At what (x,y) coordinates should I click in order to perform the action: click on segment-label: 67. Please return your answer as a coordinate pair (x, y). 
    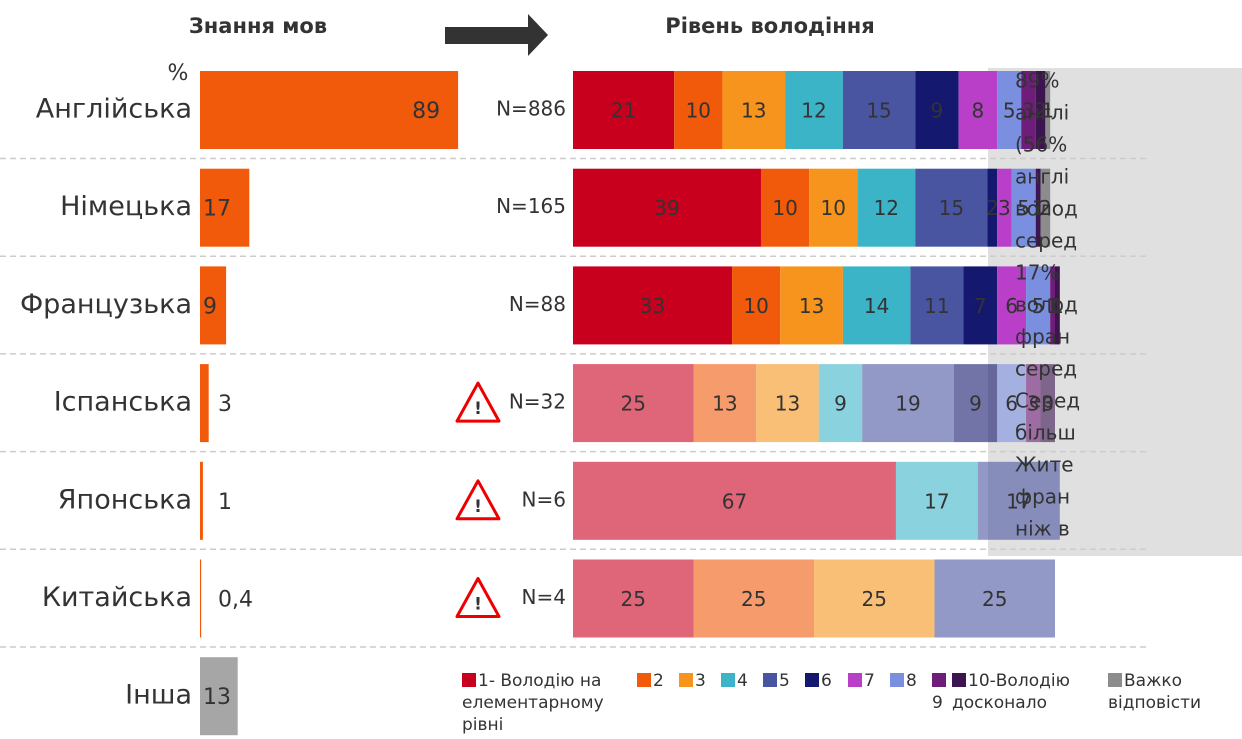
    Looking at the image, I should click on (734, 501).